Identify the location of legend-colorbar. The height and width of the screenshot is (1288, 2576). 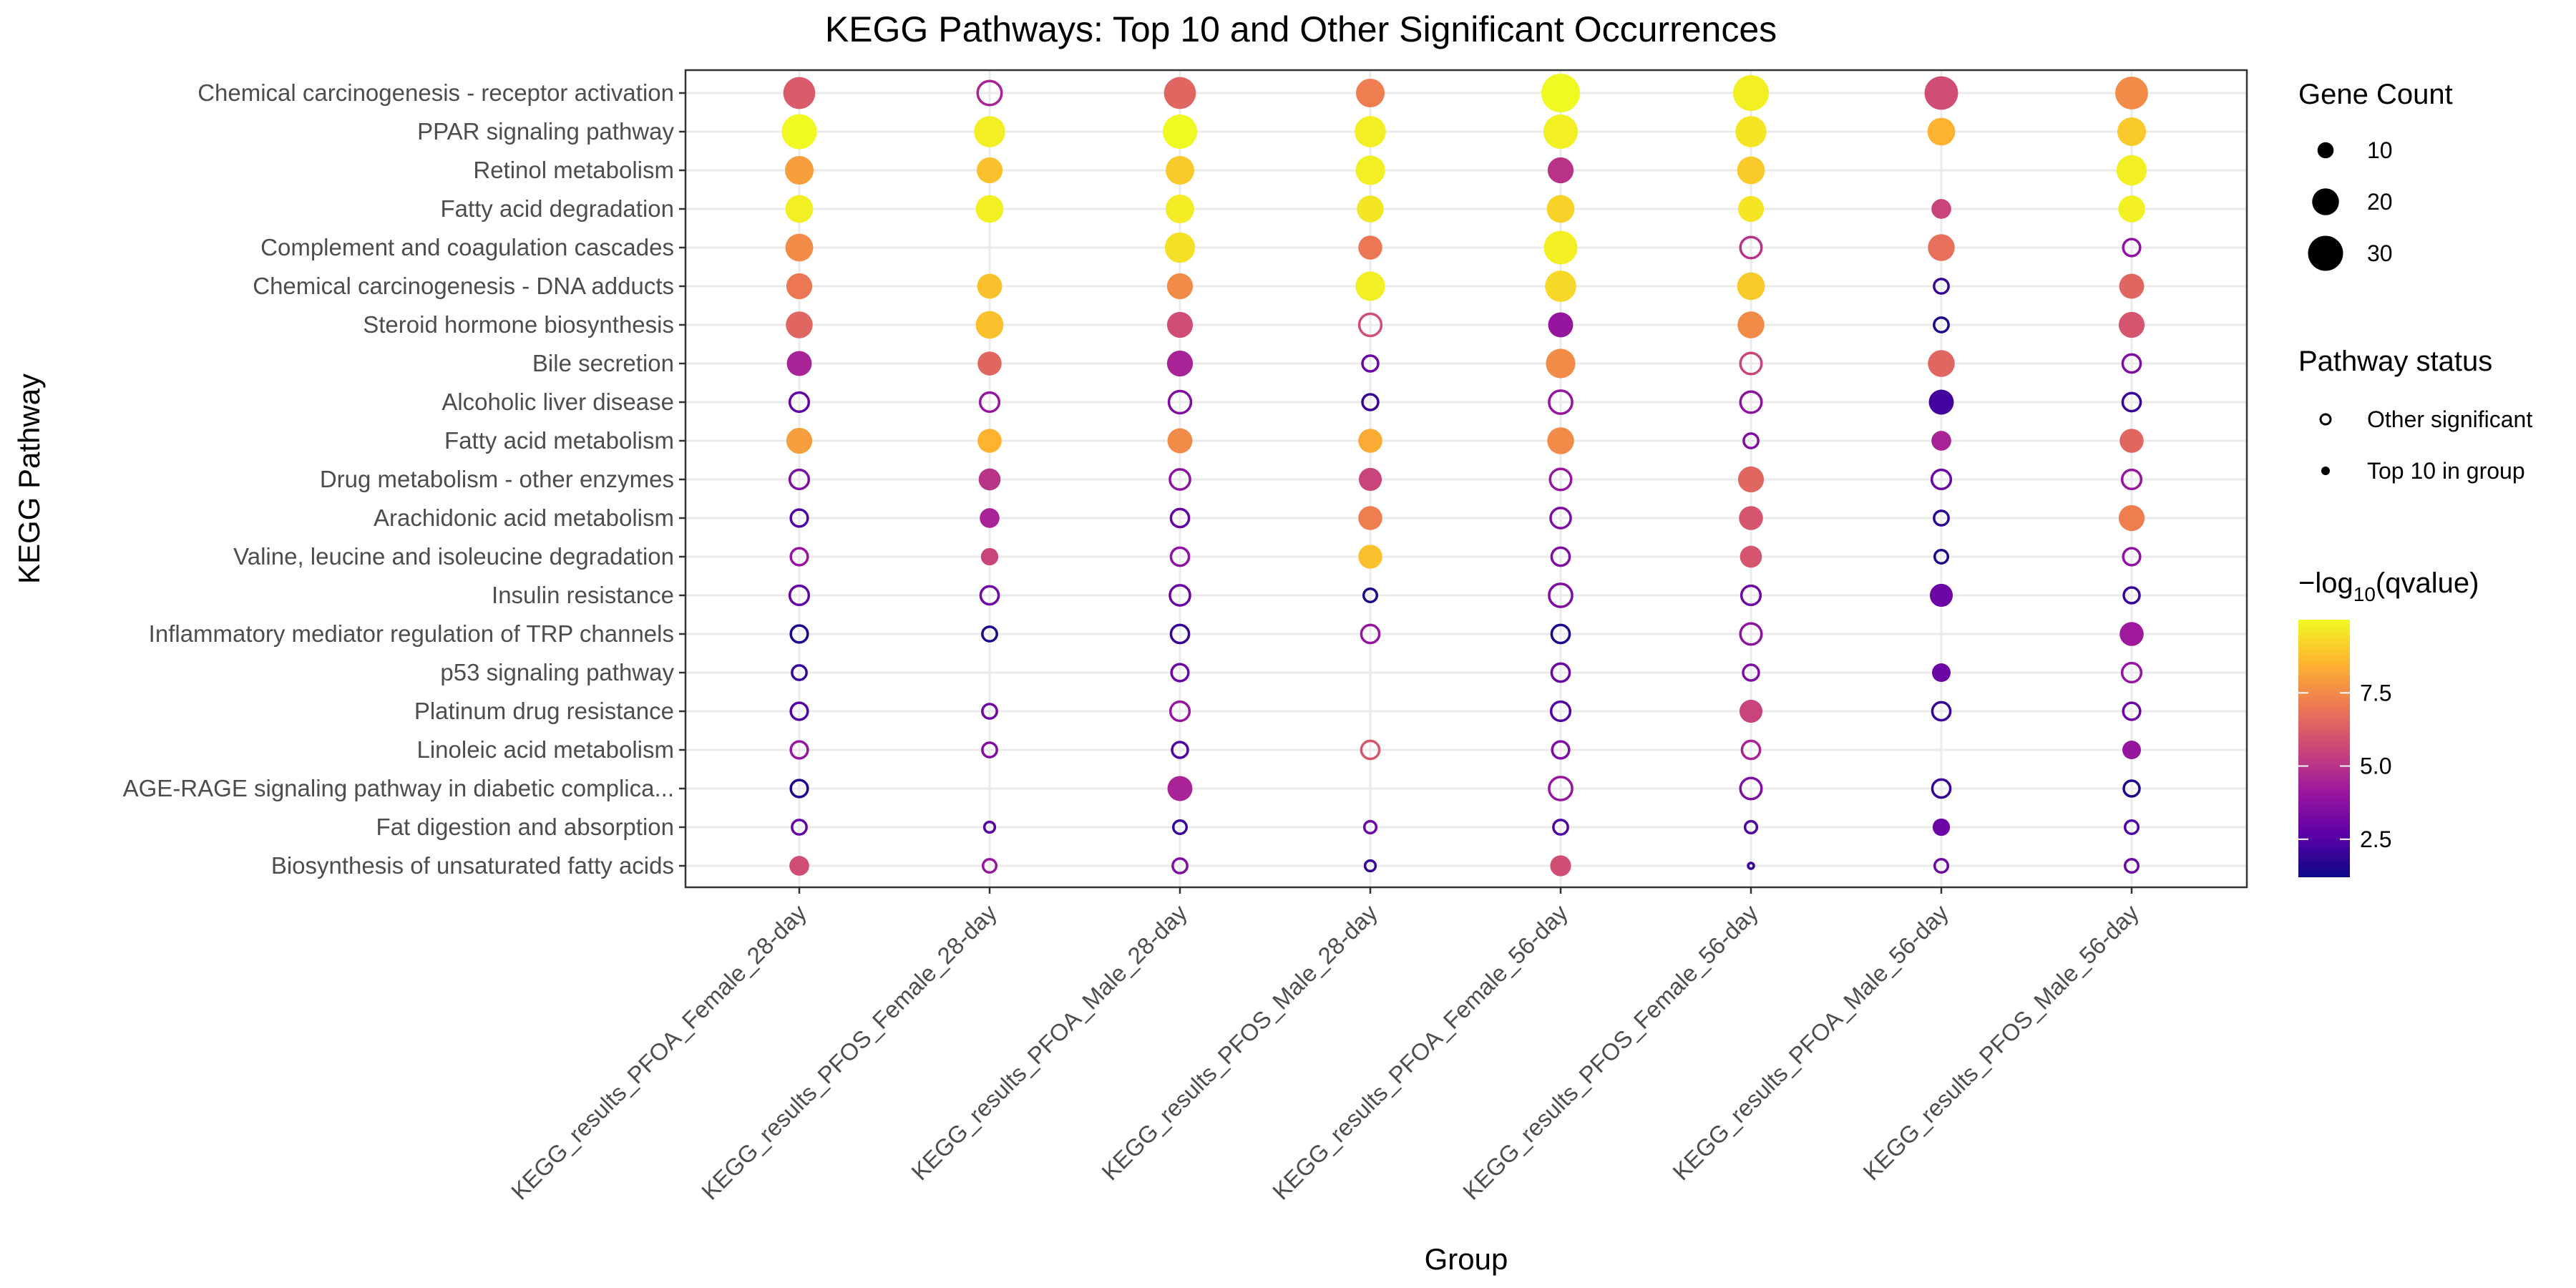
(2324, 748).